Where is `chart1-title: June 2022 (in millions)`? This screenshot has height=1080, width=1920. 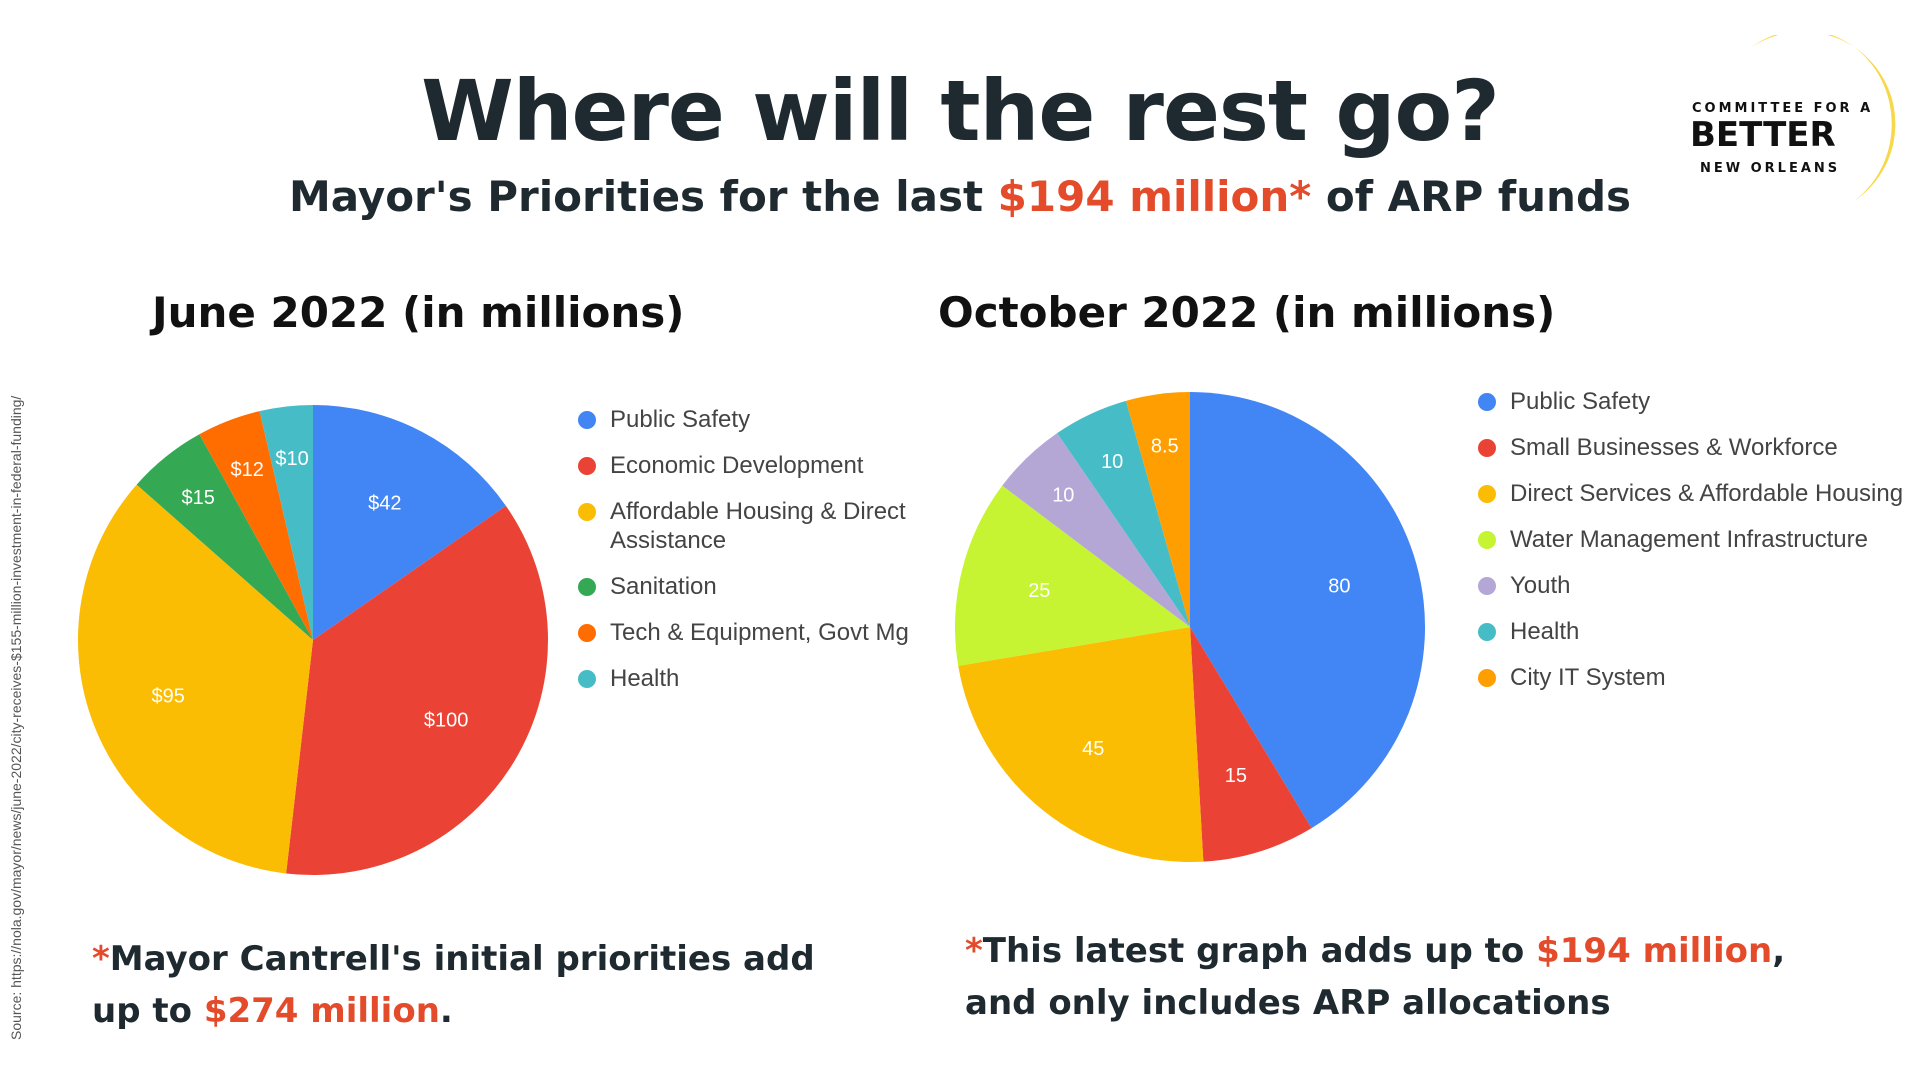
chart1-title: June 2022 (in millions) is located at coordinates (418, 312).